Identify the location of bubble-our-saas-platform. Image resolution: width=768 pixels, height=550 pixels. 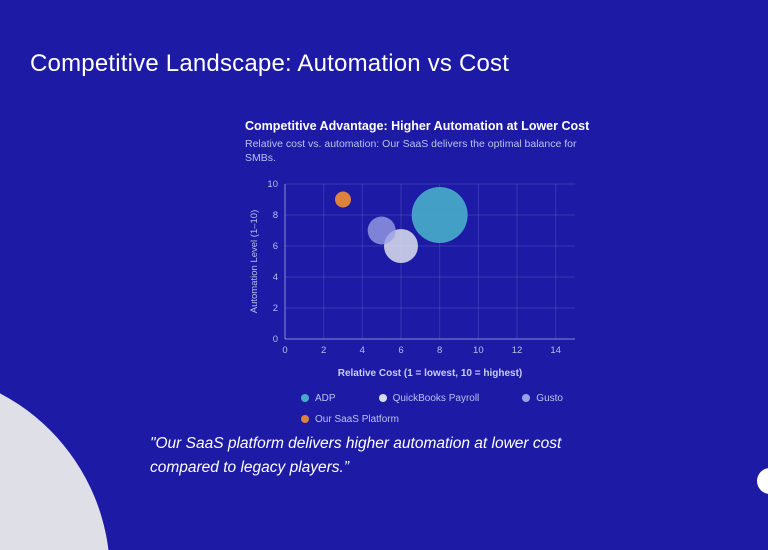
(343, 199).